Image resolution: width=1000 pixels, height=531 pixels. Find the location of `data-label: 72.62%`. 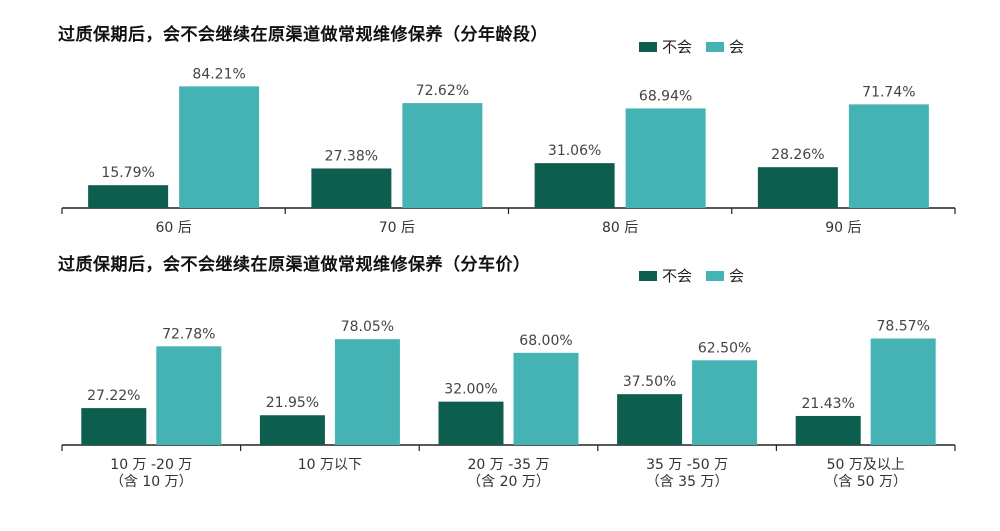

data-label: 72.62% is located at coordinates (442, 91).